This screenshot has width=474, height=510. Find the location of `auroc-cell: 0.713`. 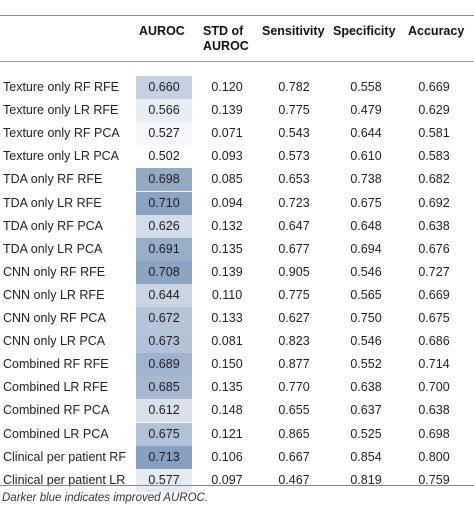

auroc-cell: 0.713 is located at coordinates (164, 457).